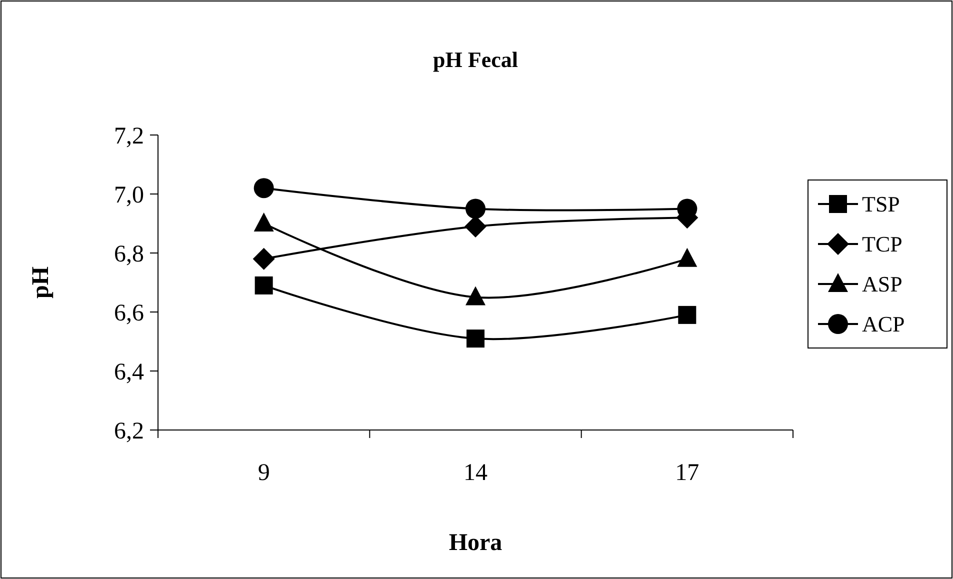 This screenshot has height=579, width=953. I want to click on legend-label: ASP, so click(882, 284).